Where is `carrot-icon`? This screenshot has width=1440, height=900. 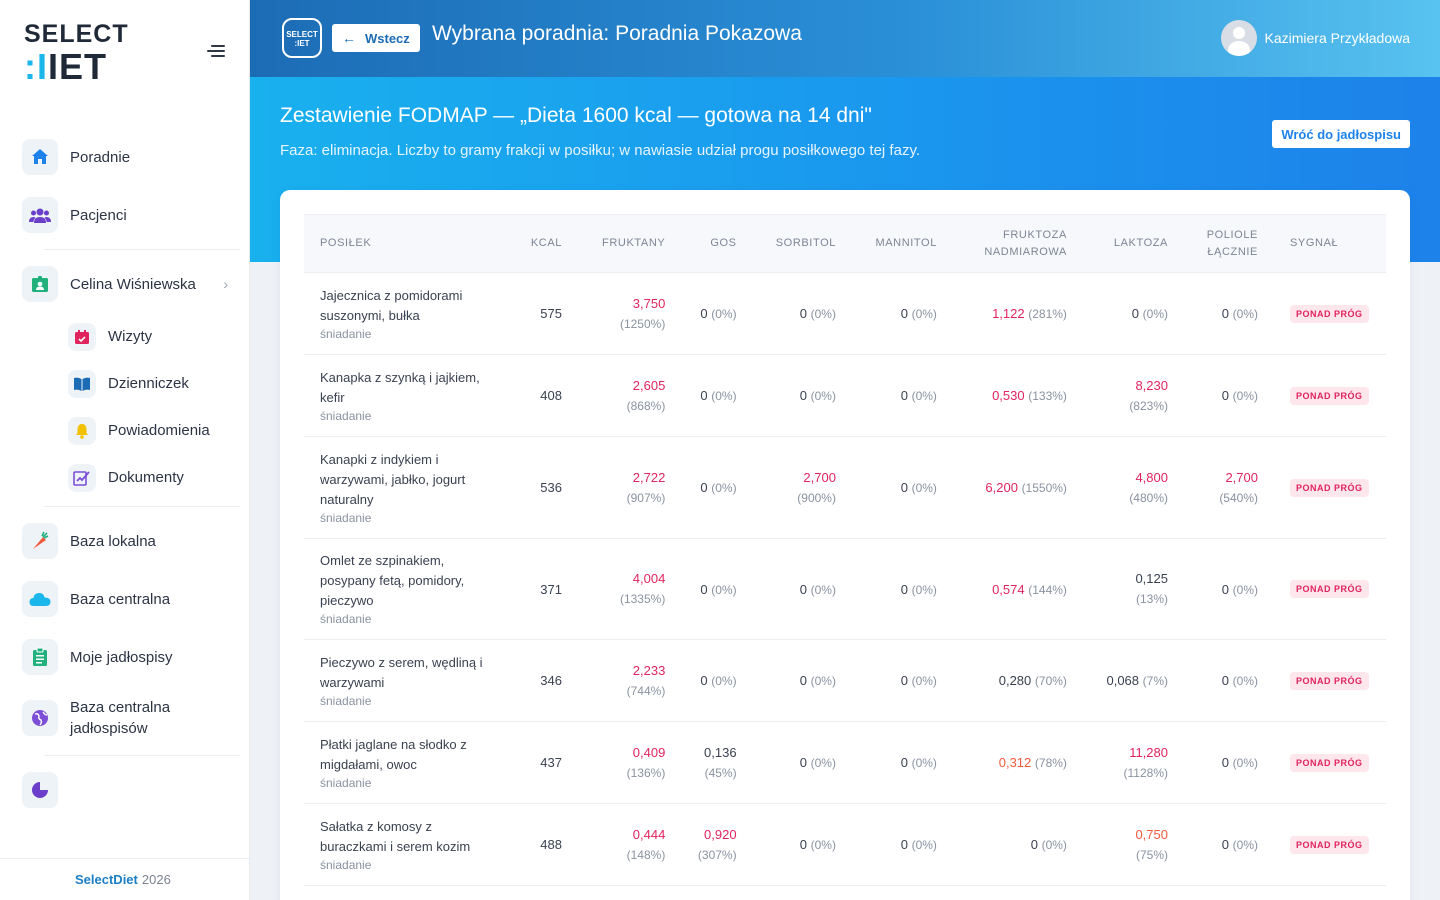 carrot-icon is located at coordinates (40, 541).